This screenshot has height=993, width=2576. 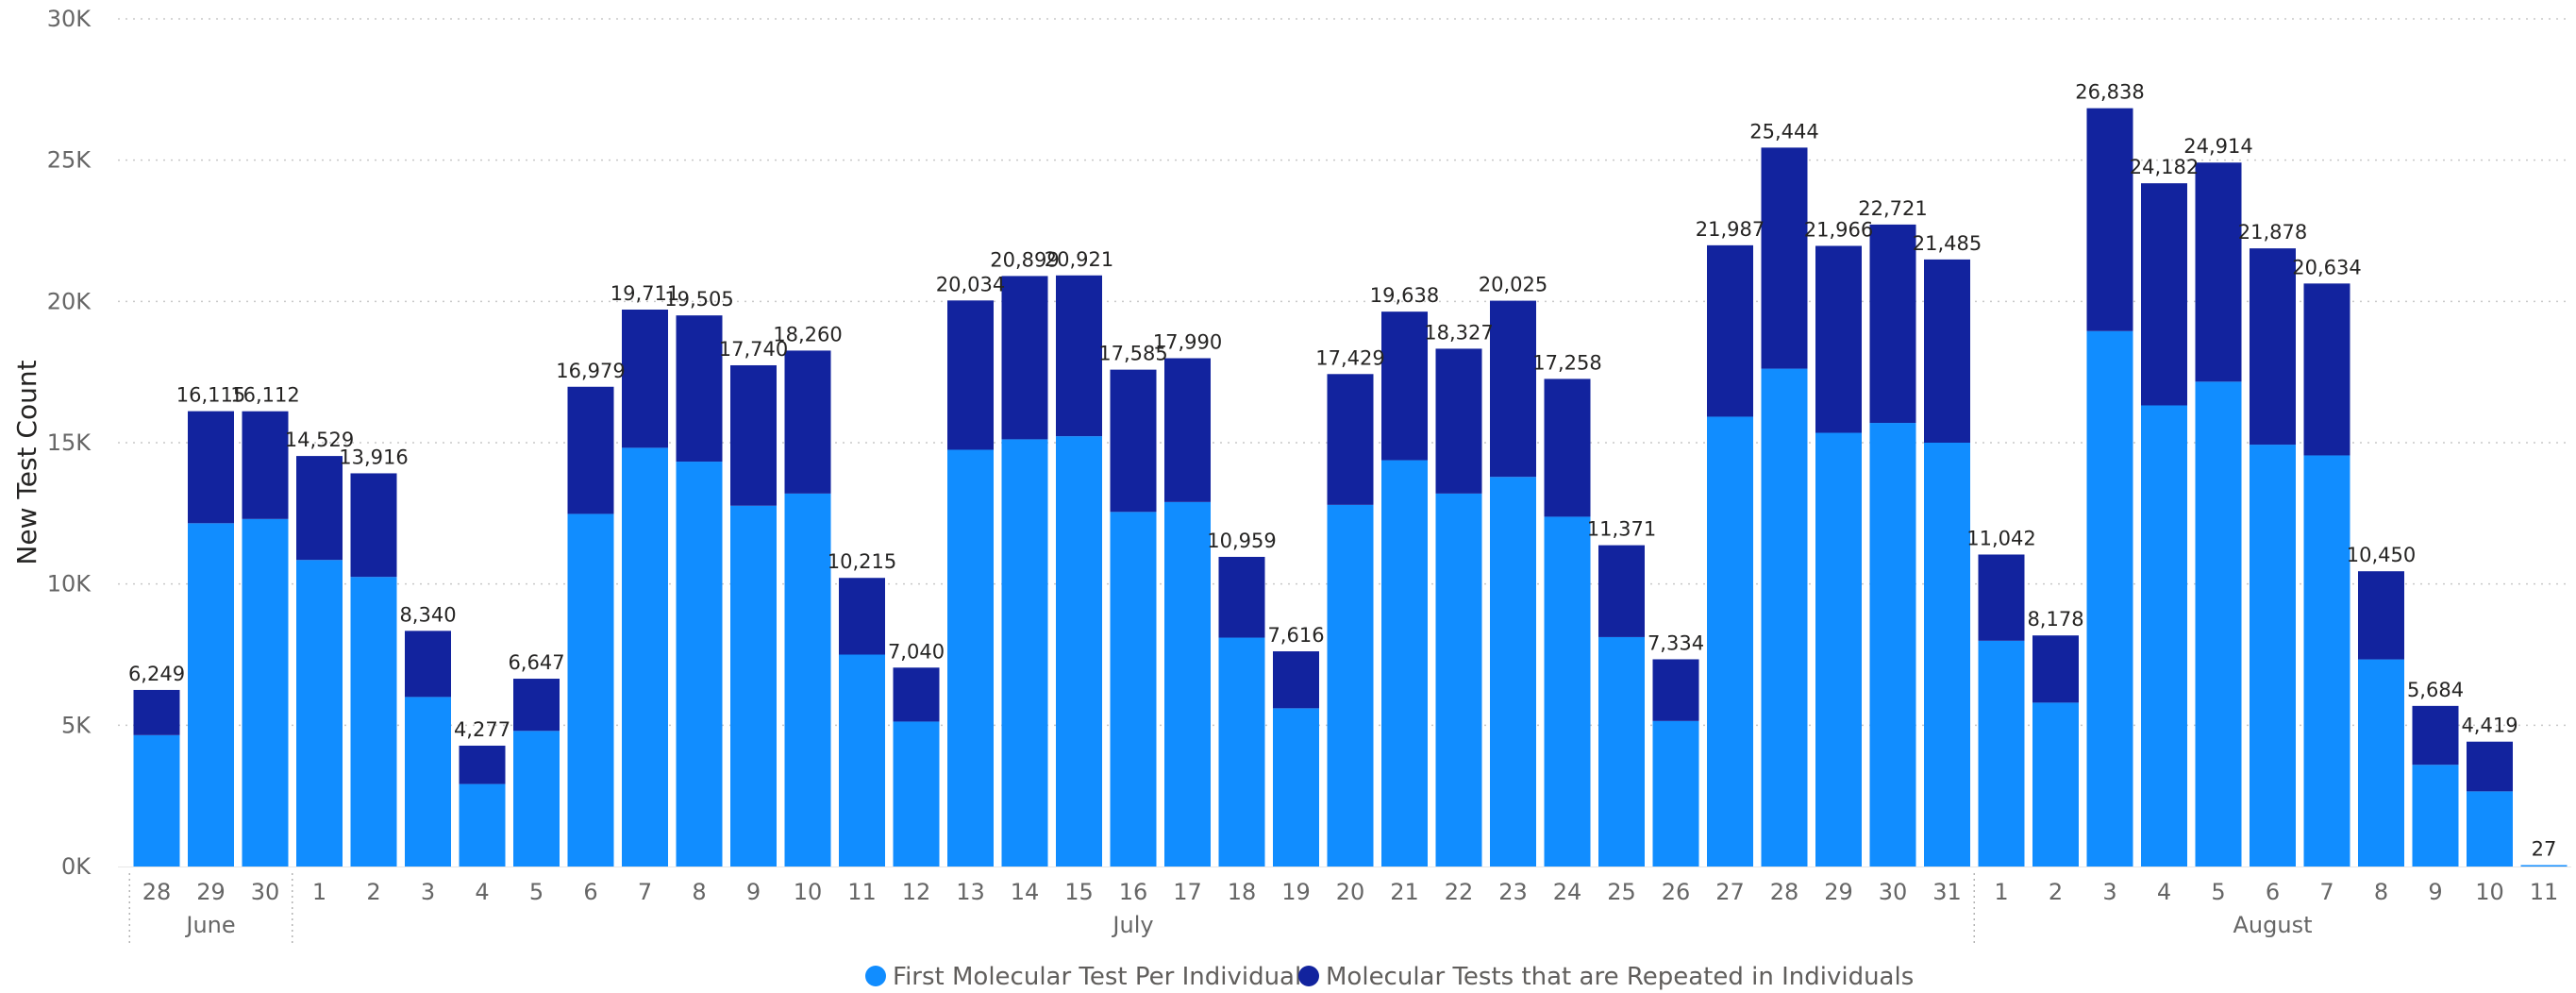 I want to click on total-data-label: 17,990, so click(x=1187, y=341).